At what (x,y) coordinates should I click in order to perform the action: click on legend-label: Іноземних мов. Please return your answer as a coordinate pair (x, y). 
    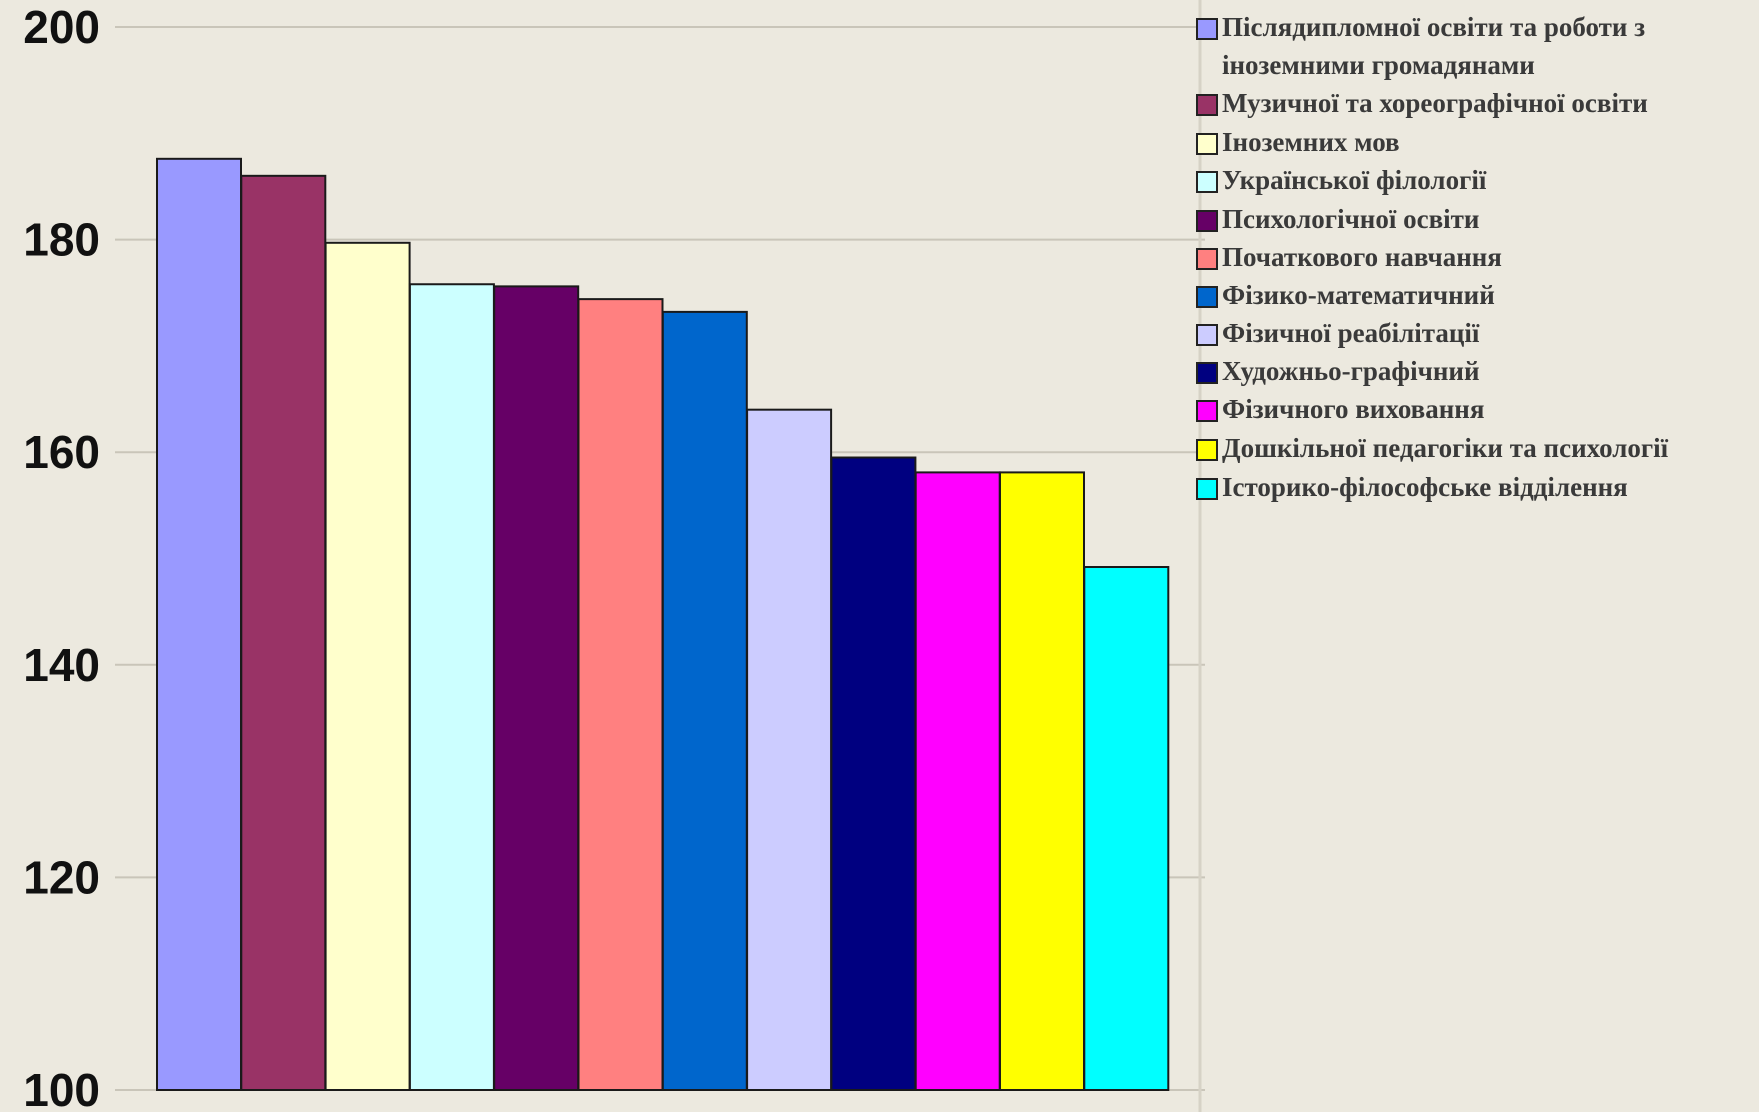
    Looking at the image, I should click on (1311, 142).